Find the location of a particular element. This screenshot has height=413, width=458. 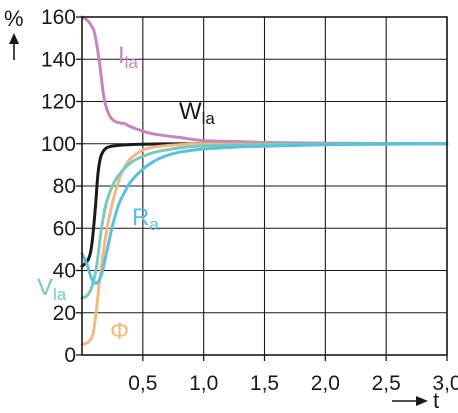

x-tick-label-4: 2,5 is located at coordinates (386, 383).